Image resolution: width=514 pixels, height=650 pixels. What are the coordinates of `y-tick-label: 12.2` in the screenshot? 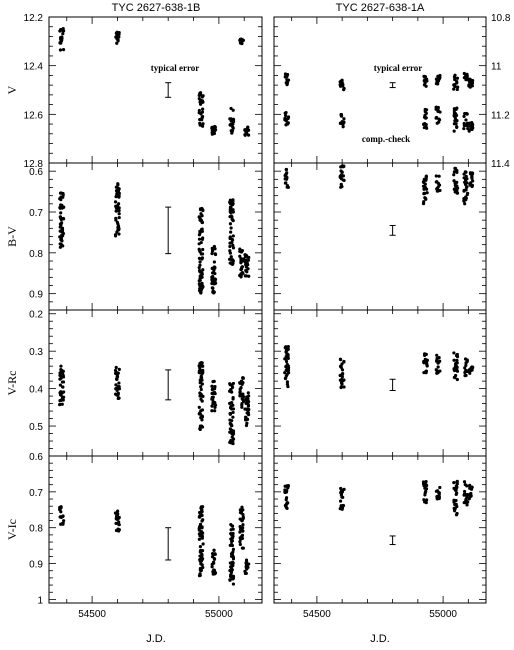 It's located at (34, 18).